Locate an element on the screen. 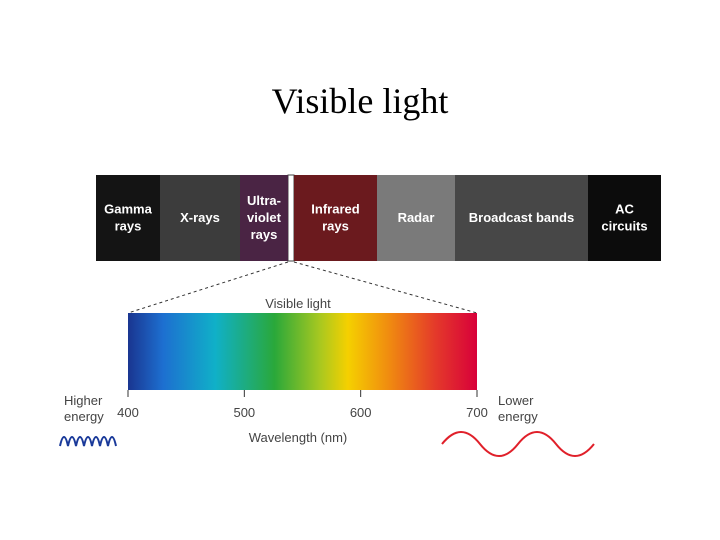 The height and width of the screenshot is (540, 720). long-wave is located at coordinates (518, 444).